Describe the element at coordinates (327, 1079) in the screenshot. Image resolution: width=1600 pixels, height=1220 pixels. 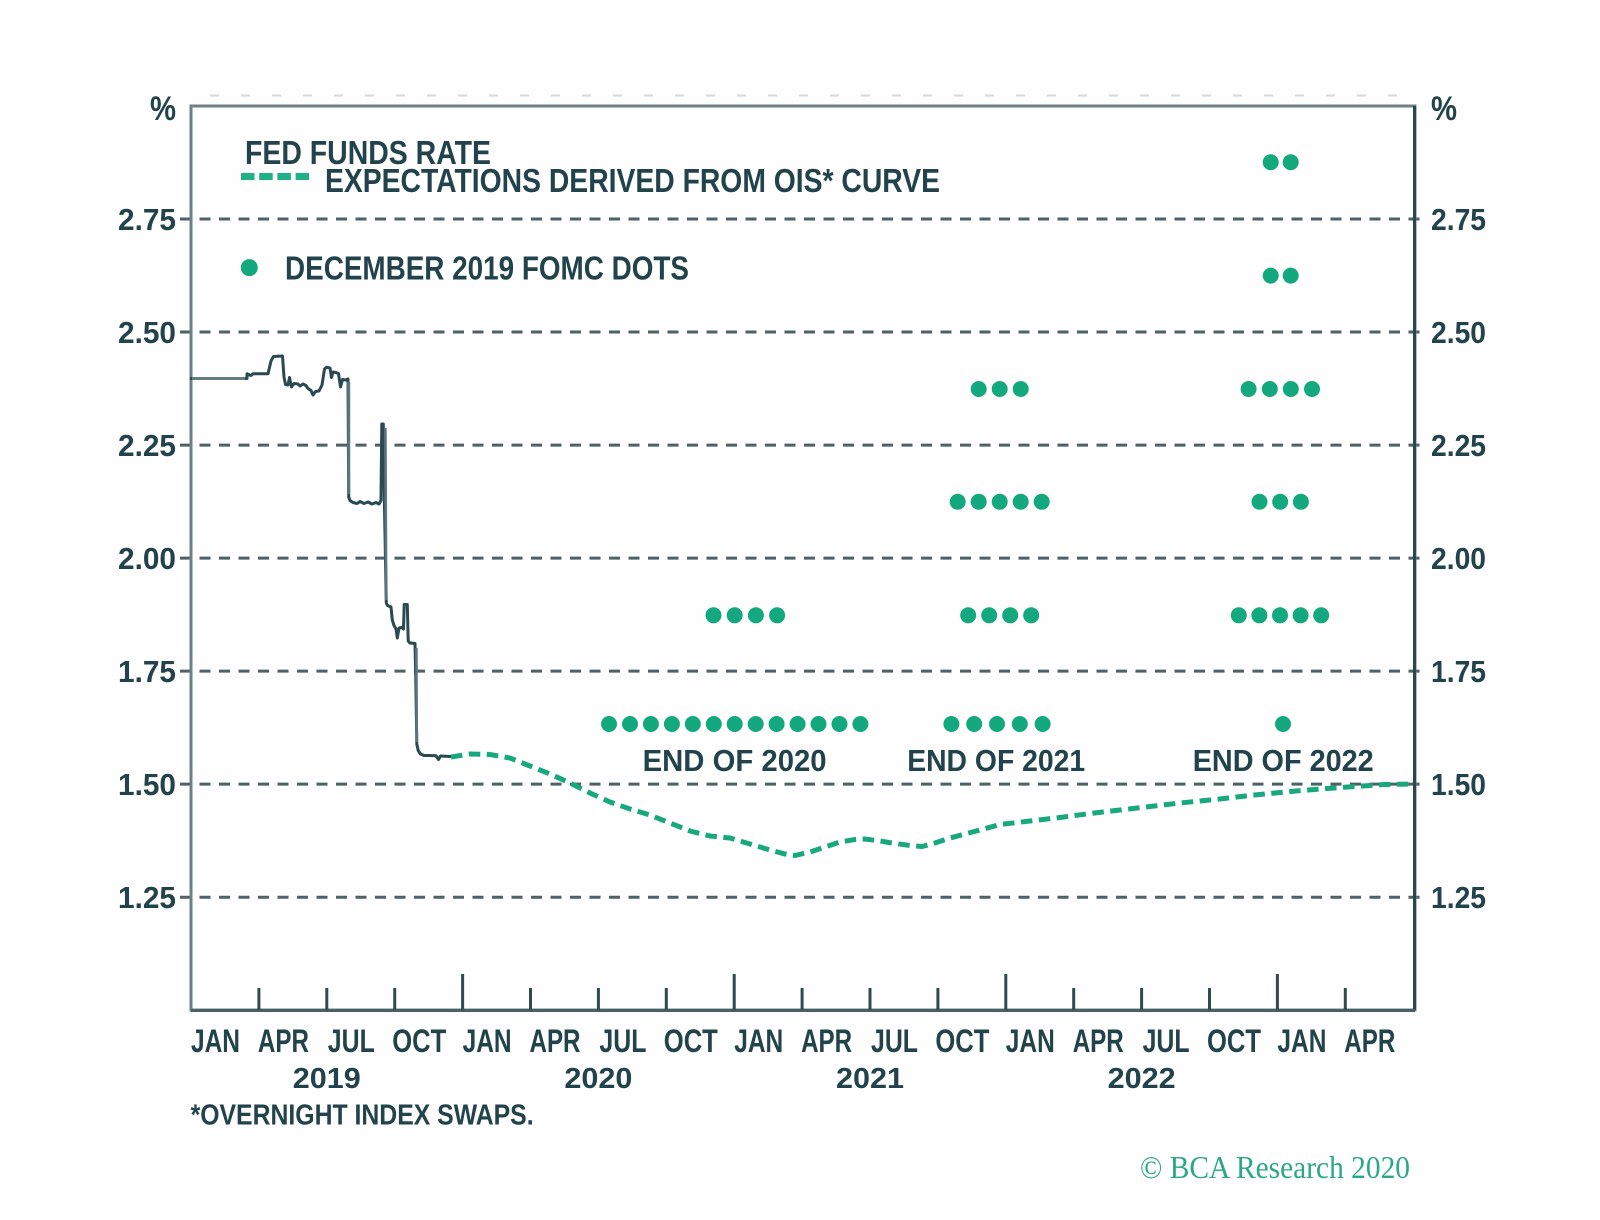
I see `svg-text: 2019` at that location.